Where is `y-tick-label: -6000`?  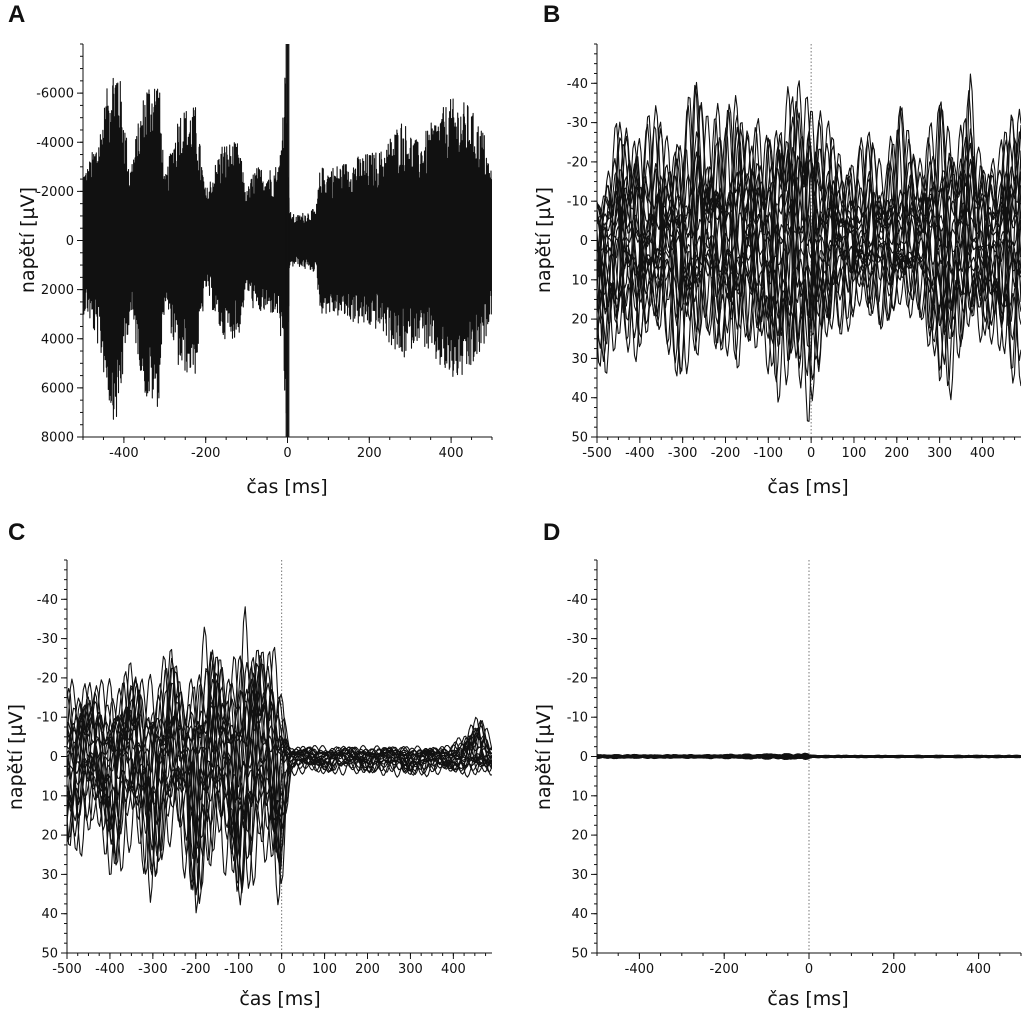
y-tick-label: -6000 is located at coordinates (55, 94).